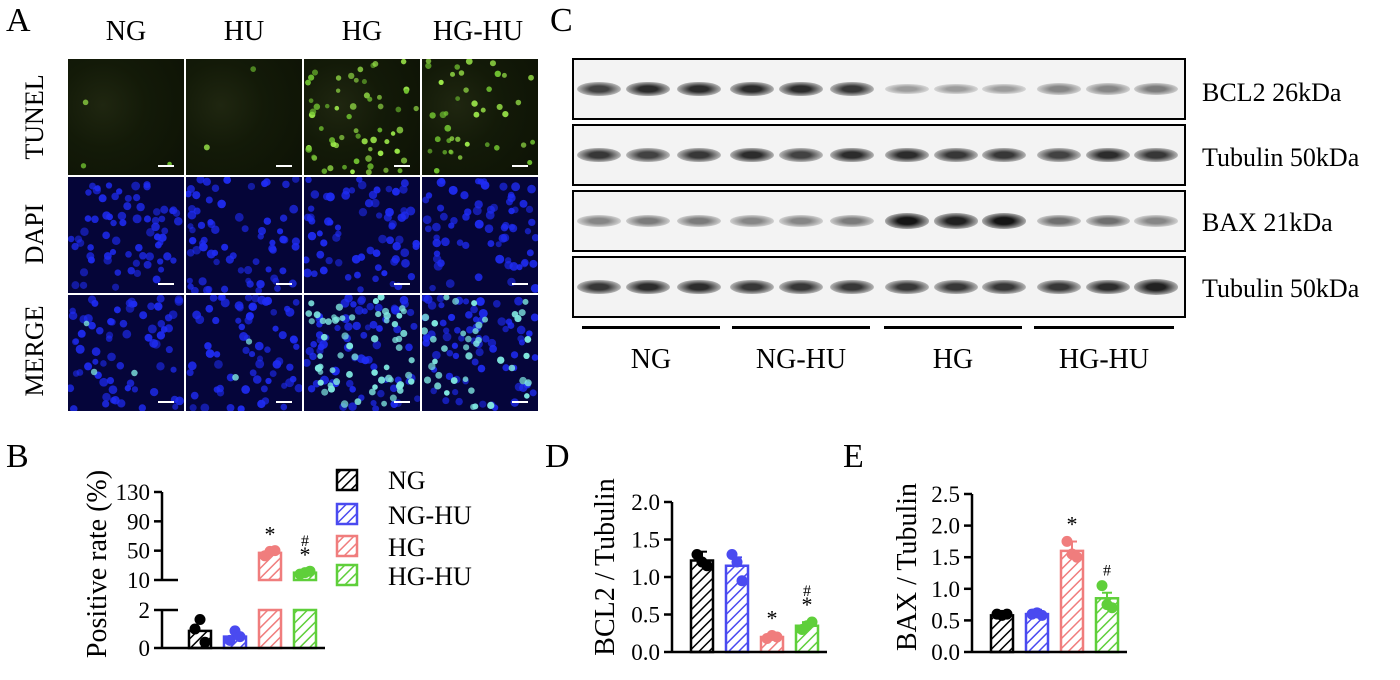  What do you see at coordinates (347, 514) in the screenshot?
I see `legend-swatch-ng-hu` at bounding box center [347, 514].